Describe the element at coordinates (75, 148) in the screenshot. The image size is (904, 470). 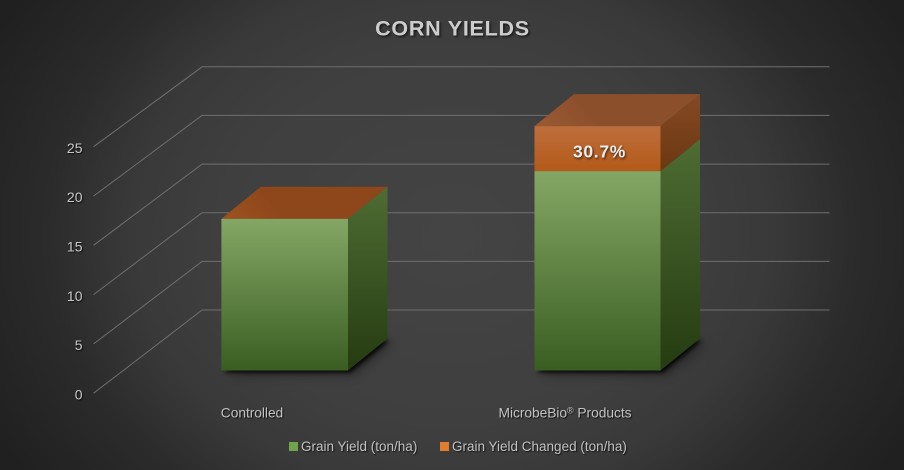
I see `svg-text: 25` at that location.